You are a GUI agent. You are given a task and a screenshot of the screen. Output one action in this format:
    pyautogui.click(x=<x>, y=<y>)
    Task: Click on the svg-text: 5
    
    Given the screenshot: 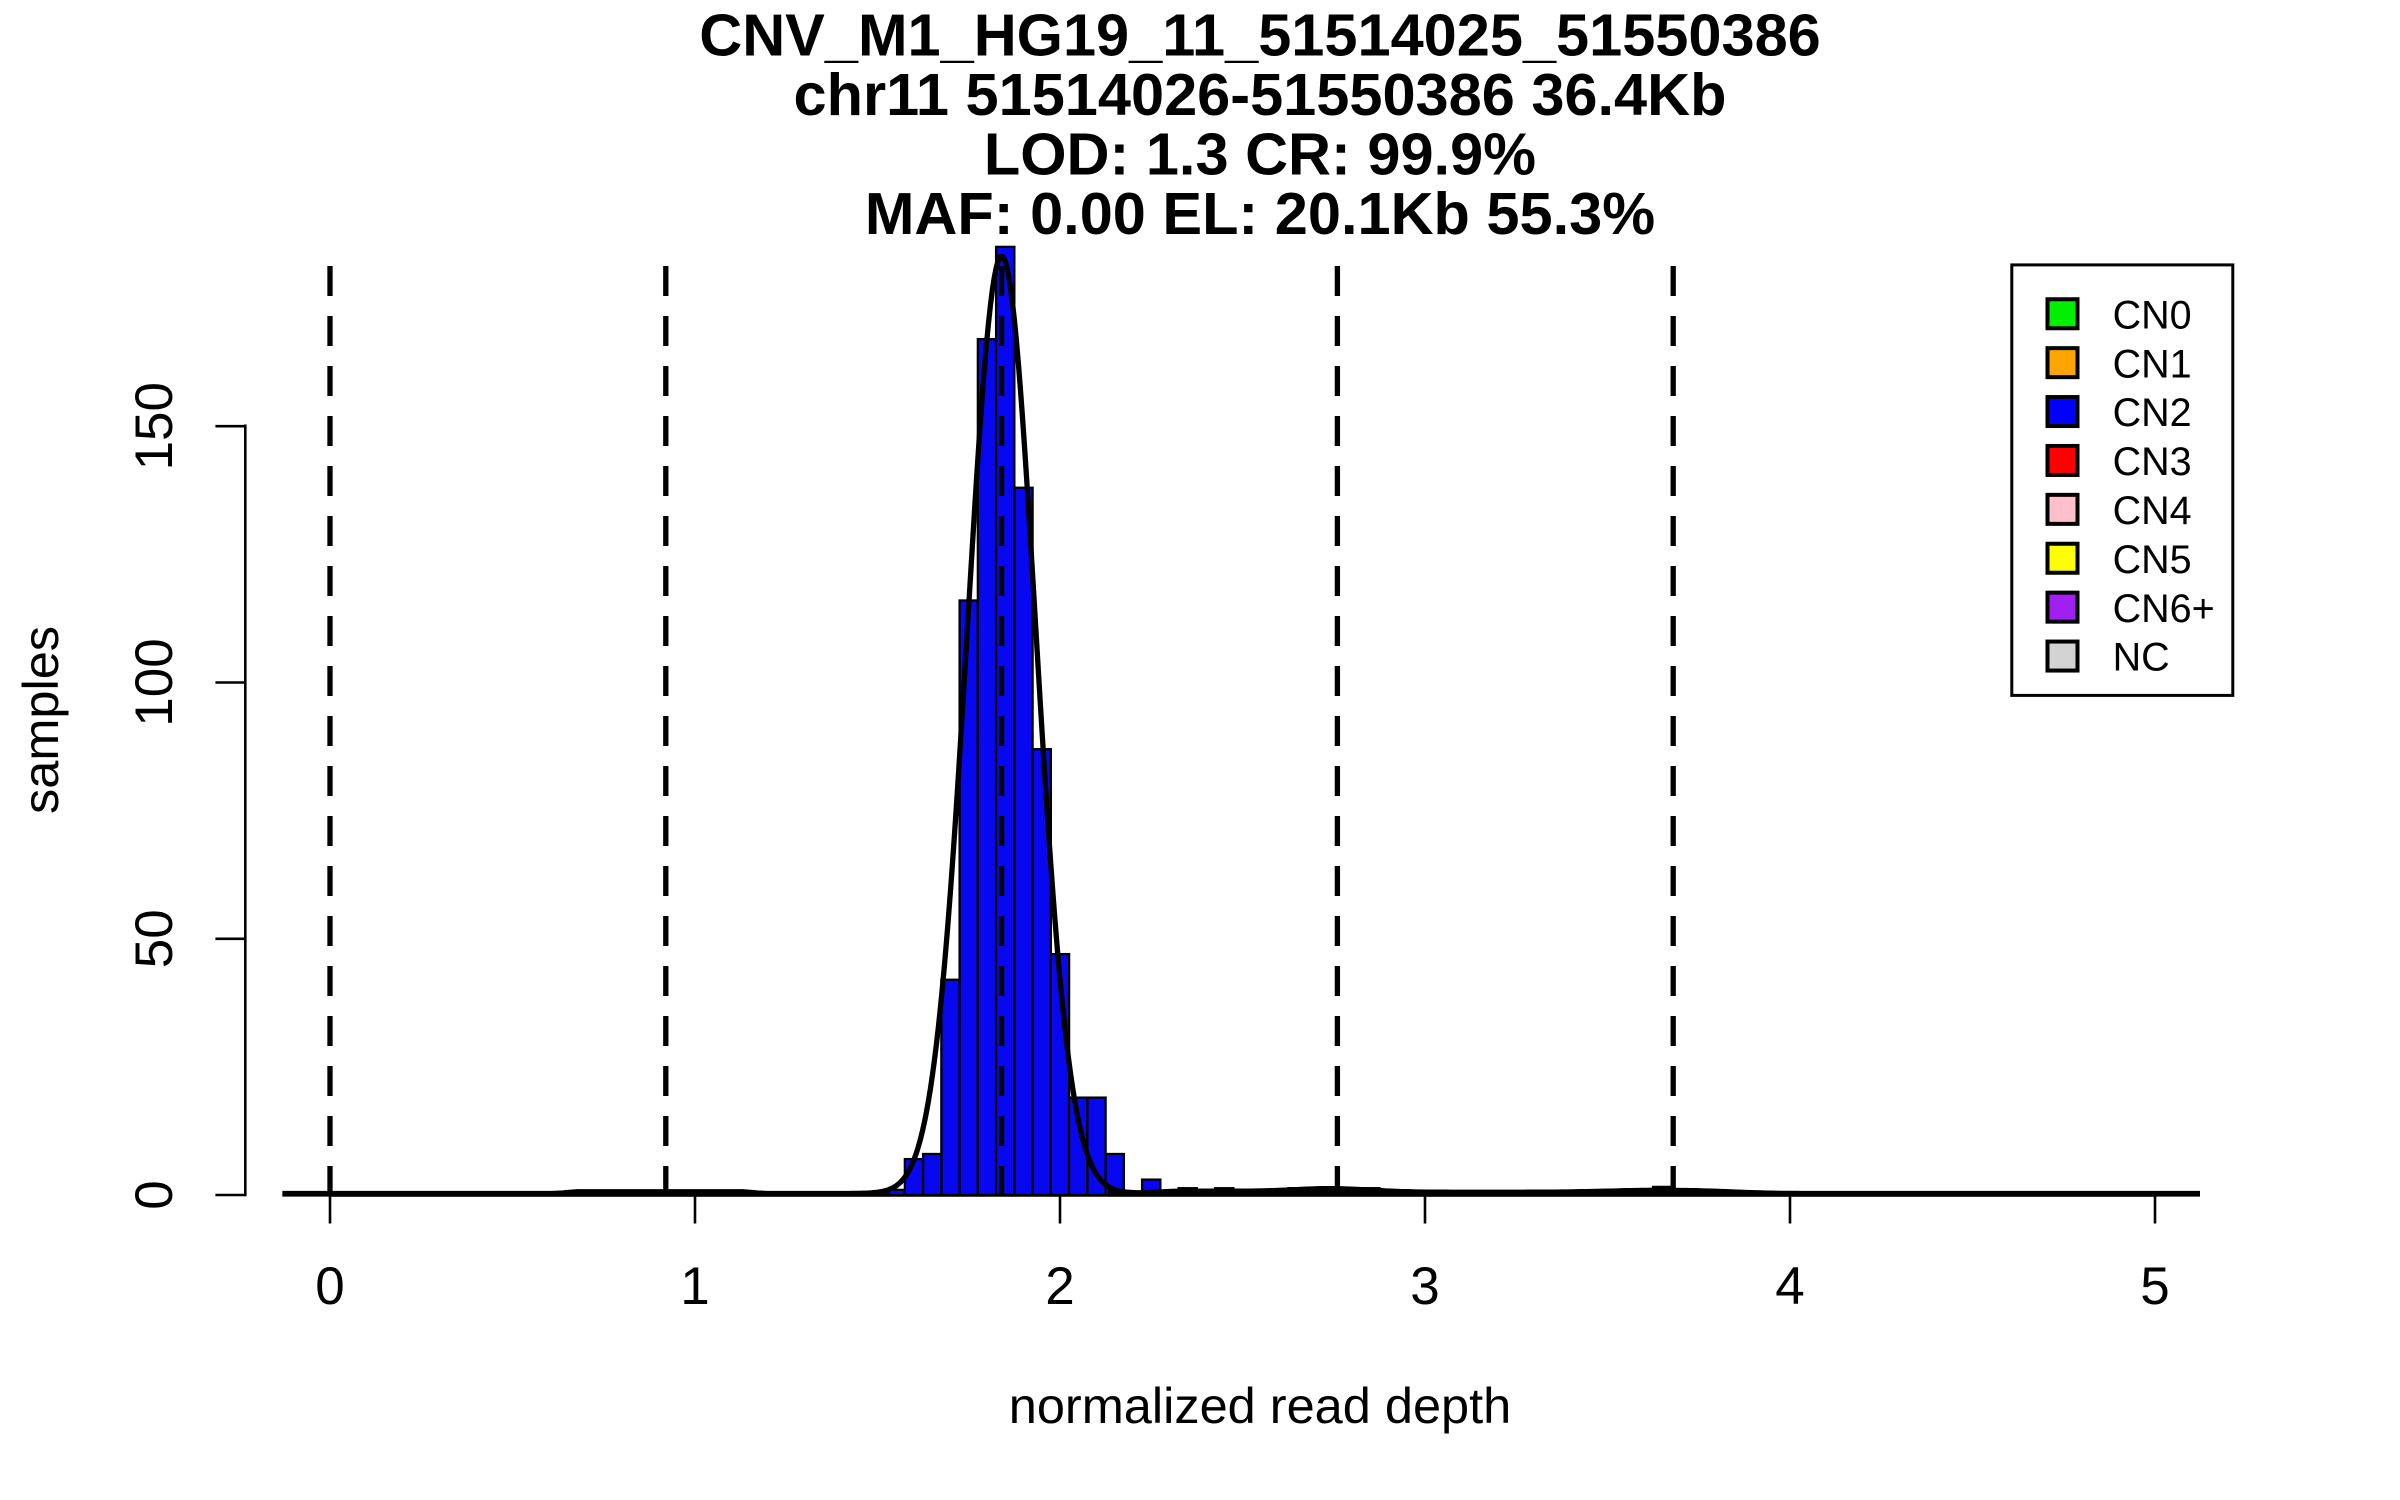 What is the action you would take?
    pyautogui.click(x=2154, y=1286)
    